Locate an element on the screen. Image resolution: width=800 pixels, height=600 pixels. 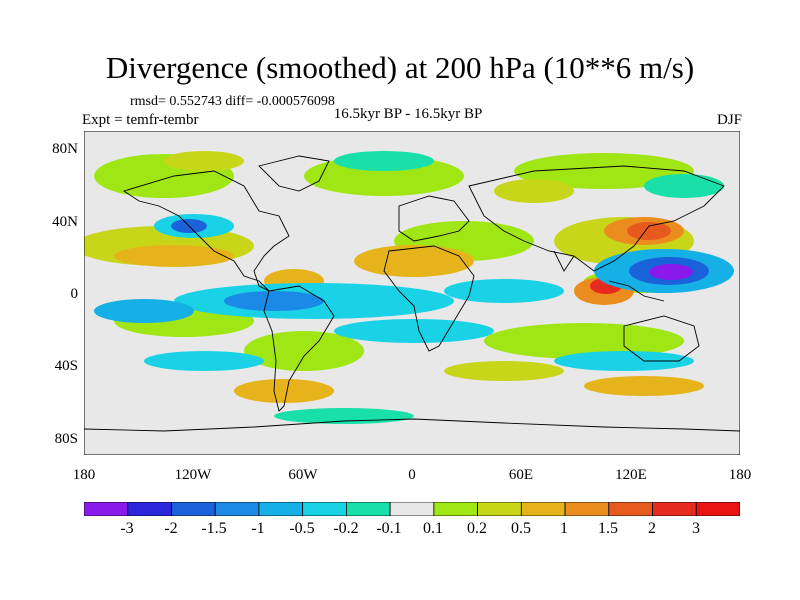
colorbar-label: 0.5 is located at coordinates (521, 528).